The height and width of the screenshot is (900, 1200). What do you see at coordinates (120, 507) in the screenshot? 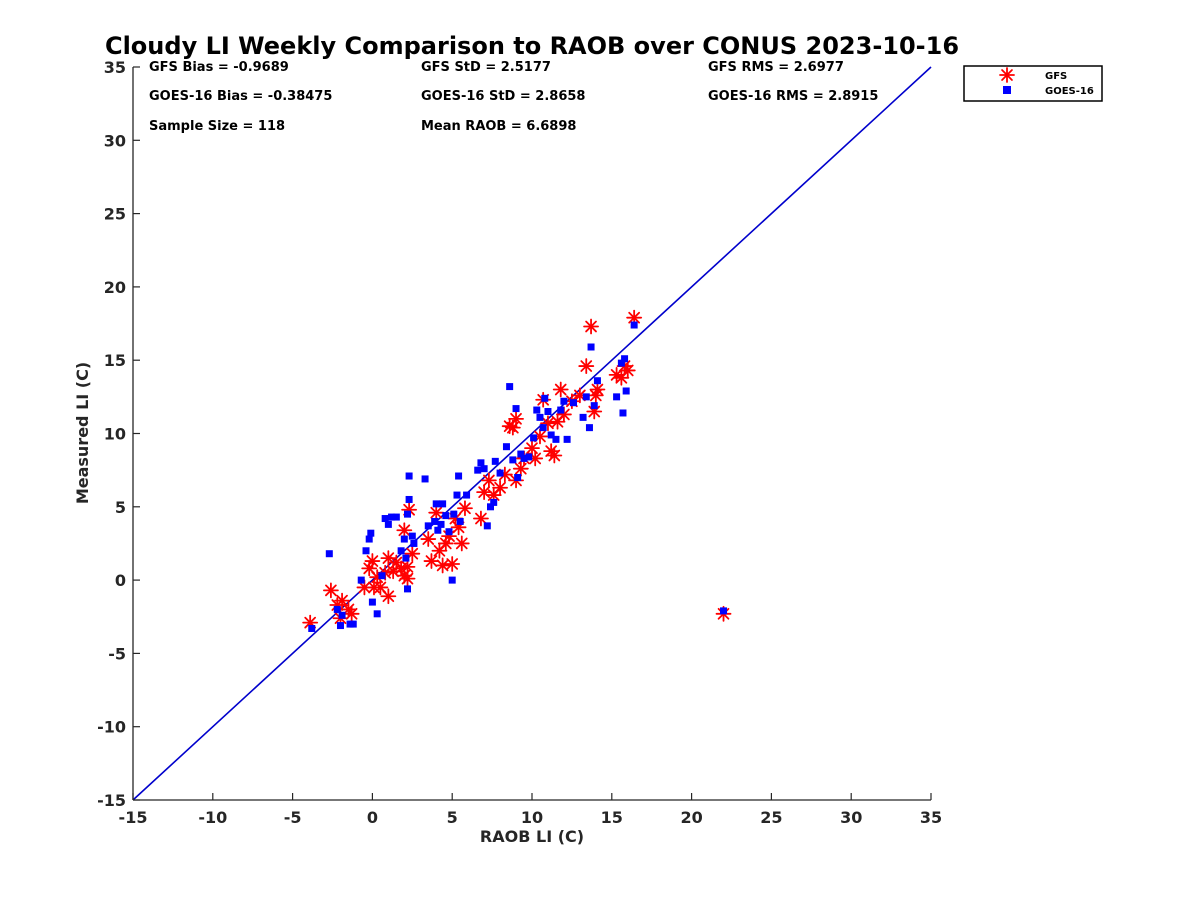
I see `y-tick-label: 5` at bounding box center [120, 507].